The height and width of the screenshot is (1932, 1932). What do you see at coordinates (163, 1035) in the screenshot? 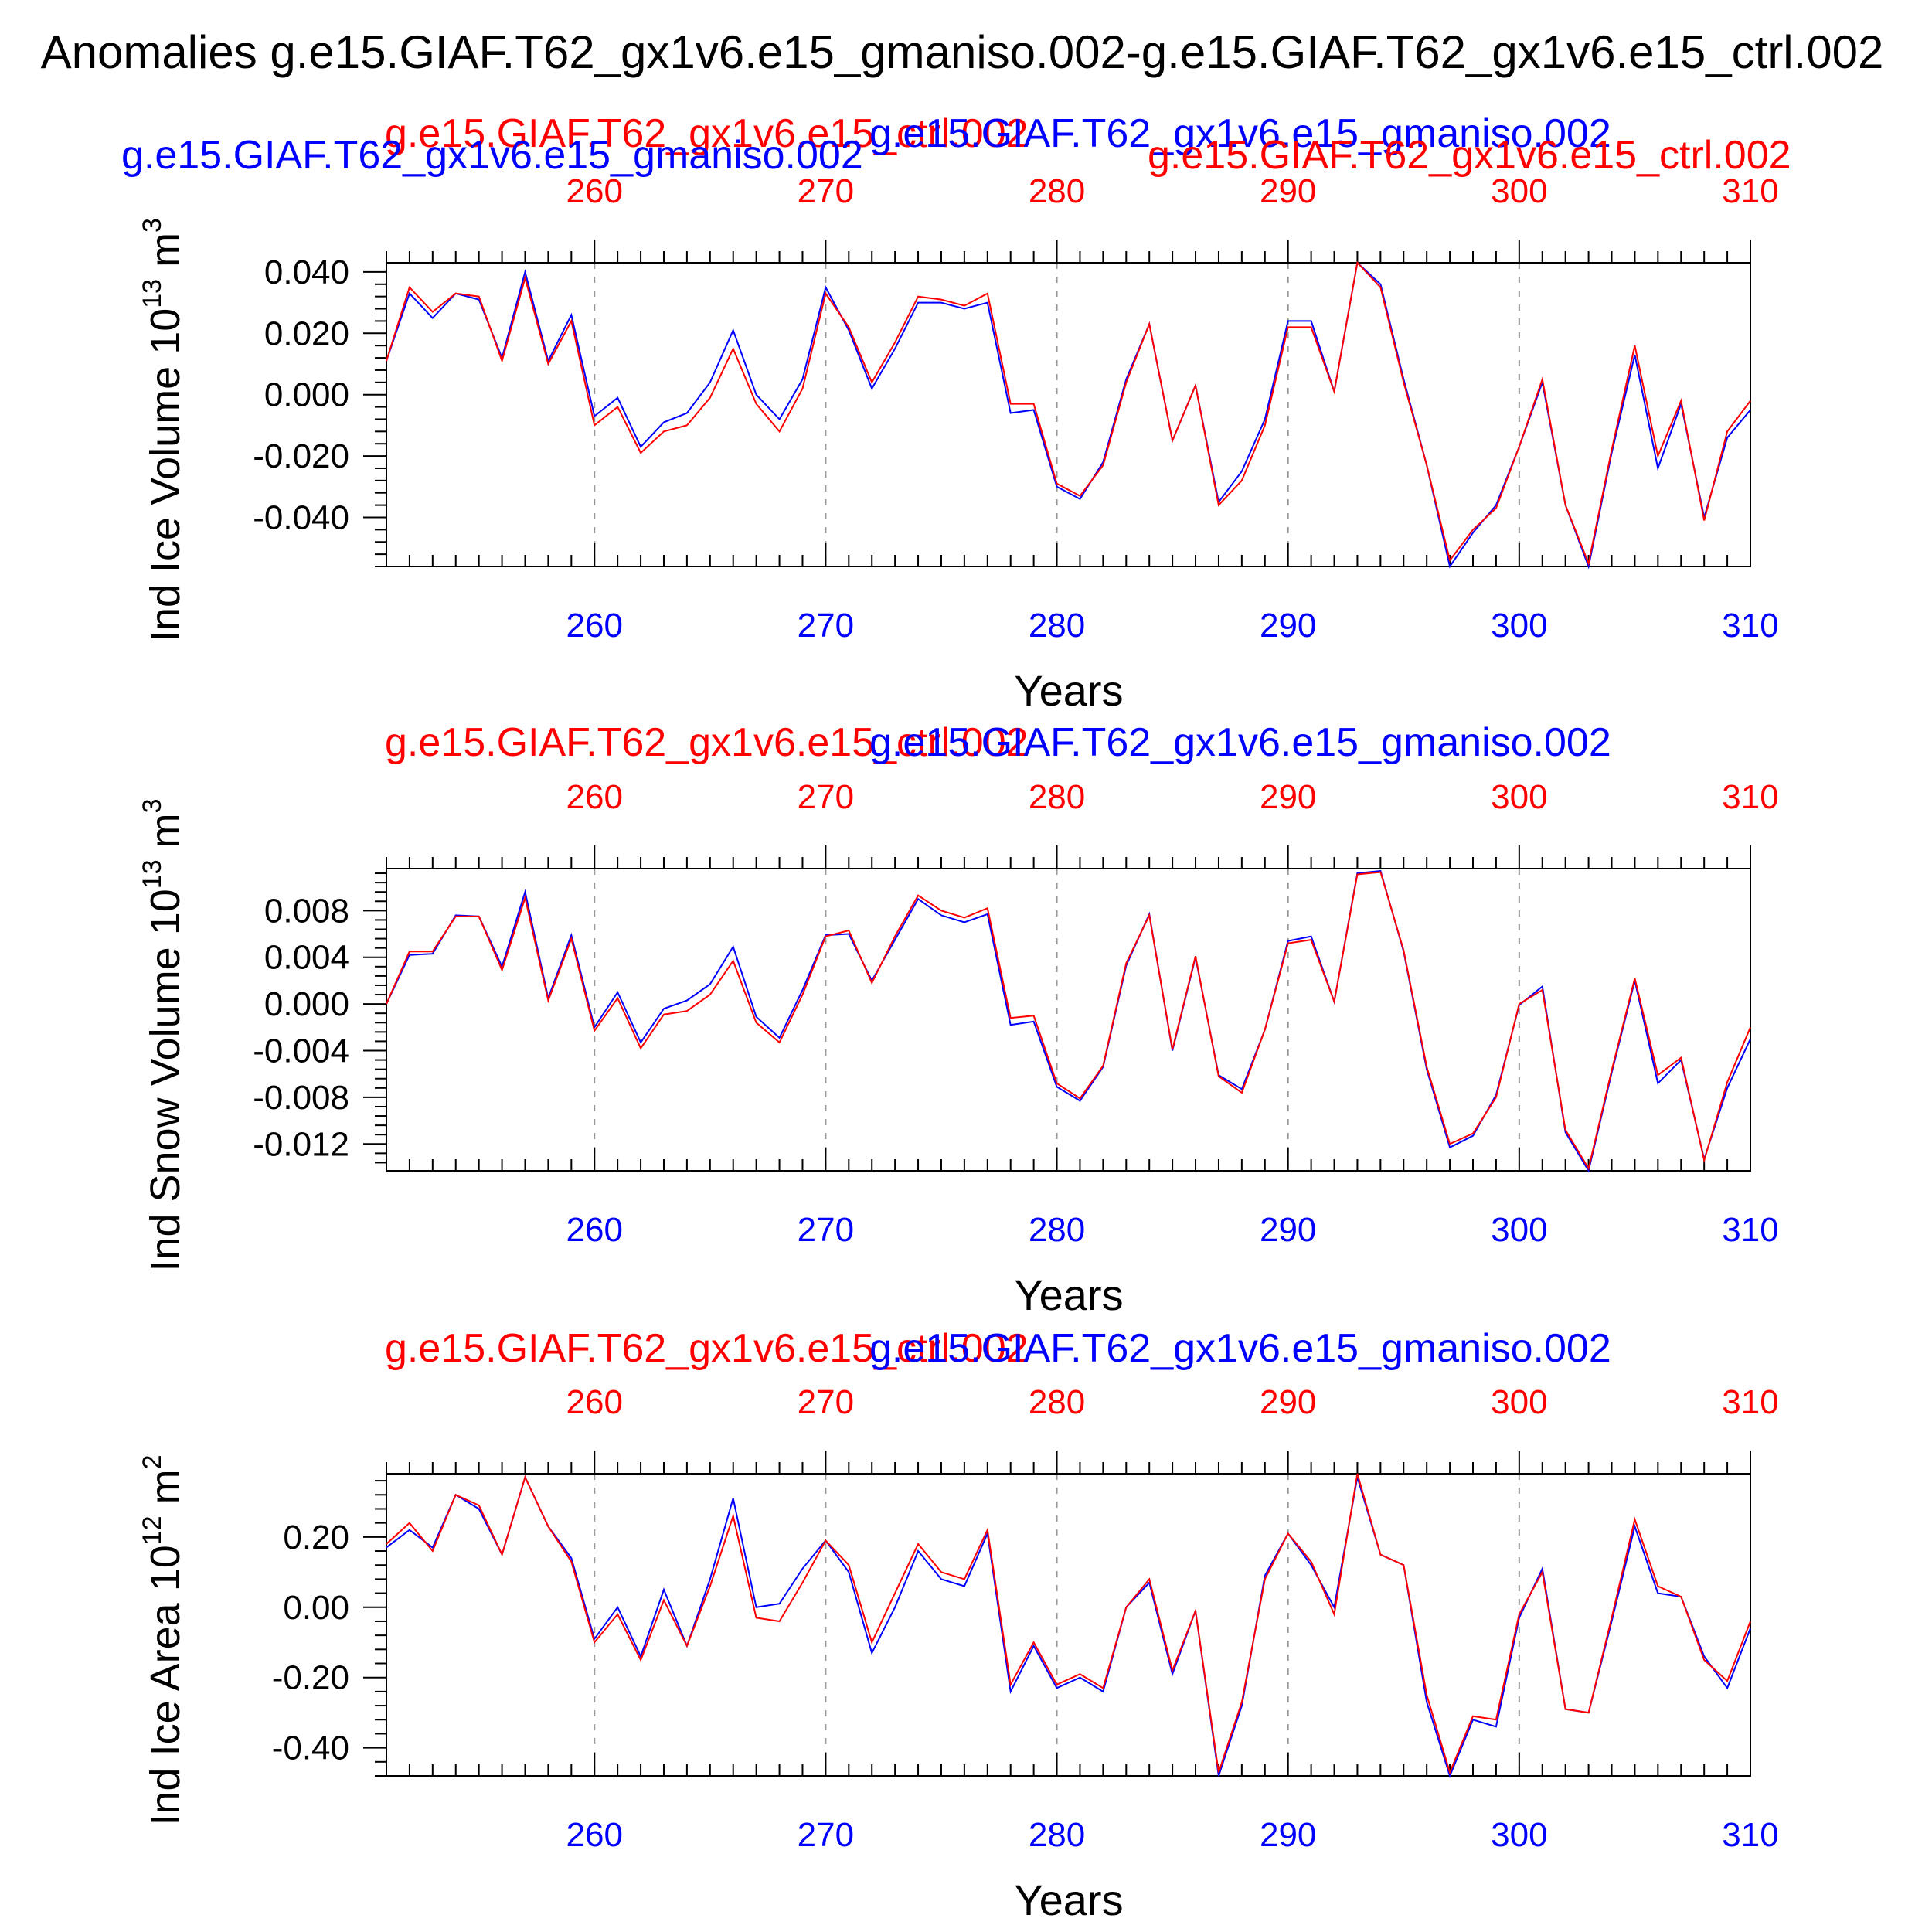
I see `y-axis-label: Ind Snow Volume 1013 m3` at bounding box center [163, 1035].